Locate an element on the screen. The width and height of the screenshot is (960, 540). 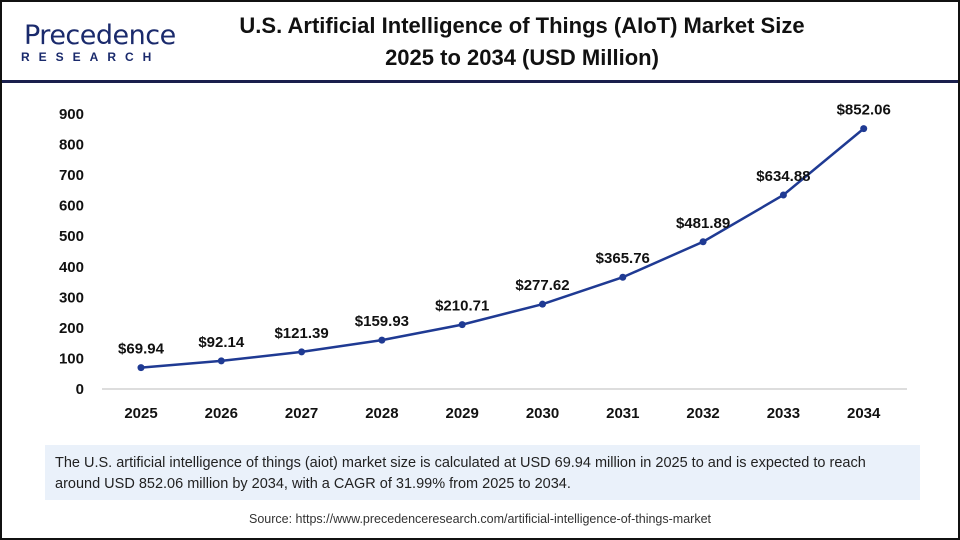
data-label: $69.94 is located at coordinates (141, 349).